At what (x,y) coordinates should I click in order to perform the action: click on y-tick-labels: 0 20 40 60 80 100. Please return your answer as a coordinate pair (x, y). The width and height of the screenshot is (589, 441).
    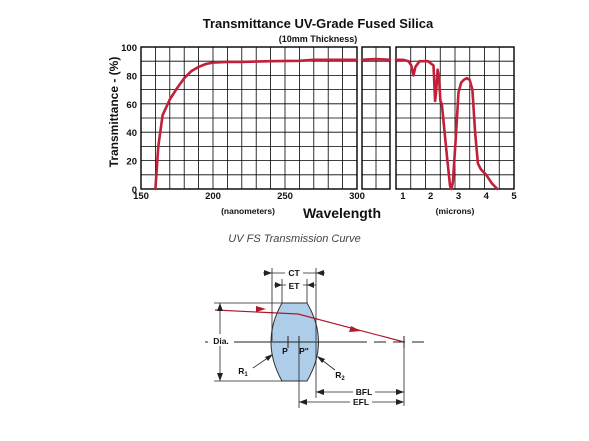
    Looking at the image, I should click on (129, 119).